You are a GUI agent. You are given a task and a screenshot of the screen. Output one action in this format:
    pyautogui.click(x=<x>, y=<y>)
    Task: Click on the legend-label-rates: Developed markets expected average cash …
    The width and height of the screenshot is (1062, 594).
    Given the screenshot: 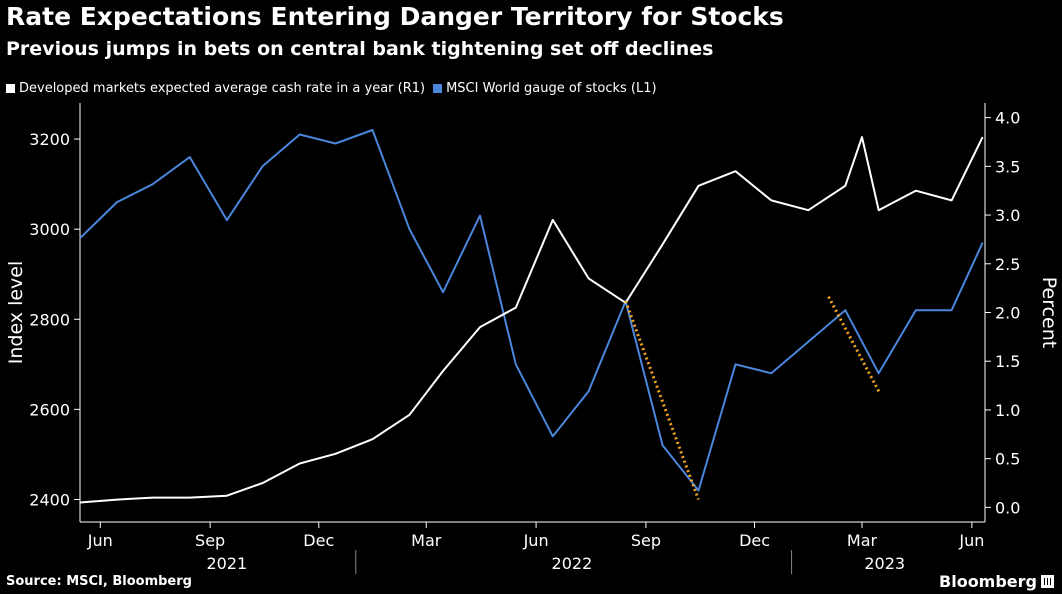 What is the action you would take?
    pyautogui.click(x=222, y=88)
    